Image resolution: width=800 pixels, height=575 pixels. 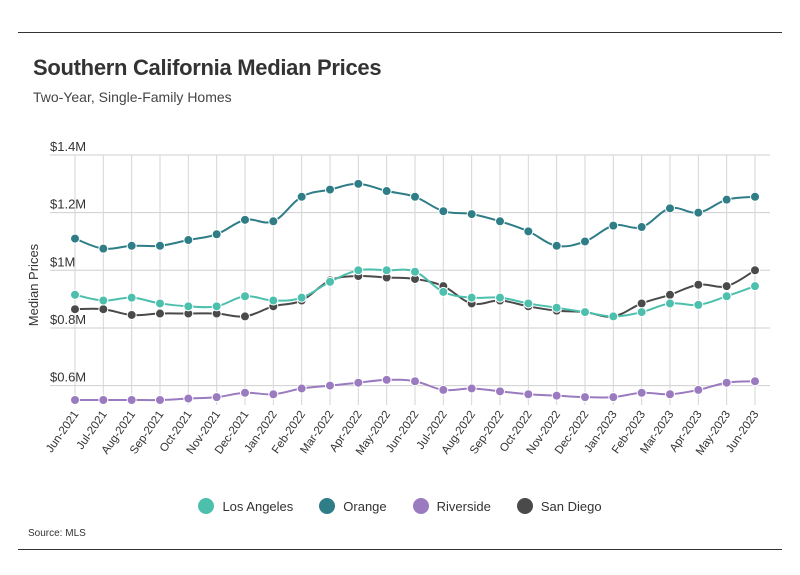 What do you see at coordinates (132, 97) in the screenshot?
I see `chart-subtitle: Two-Year, Single-Family Homes` at bounding box center [132, 97].